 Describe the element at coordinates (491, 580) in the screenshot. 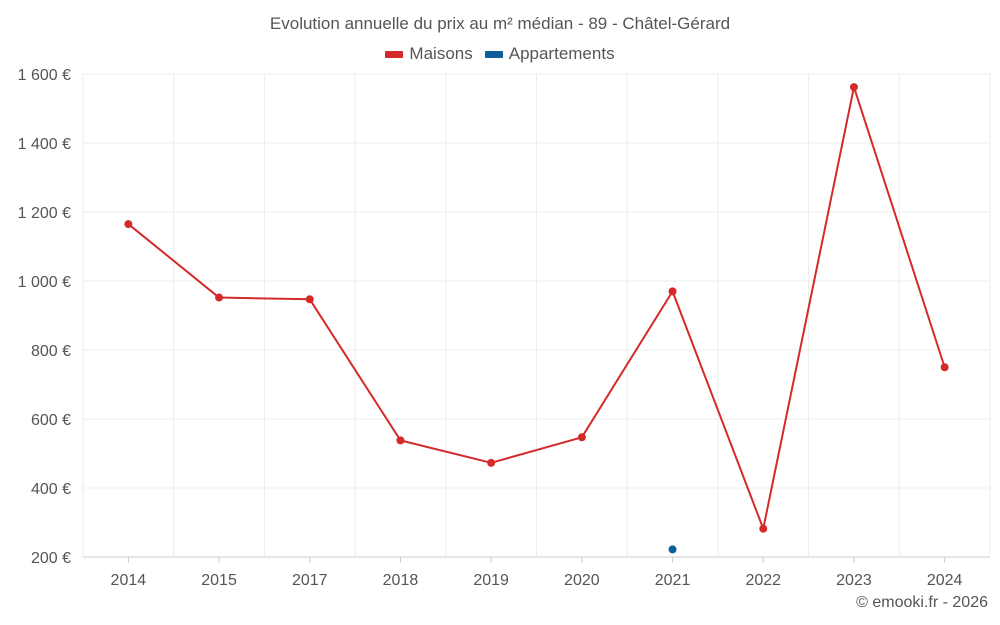

I see `x-tick-label: 2019` at that location.